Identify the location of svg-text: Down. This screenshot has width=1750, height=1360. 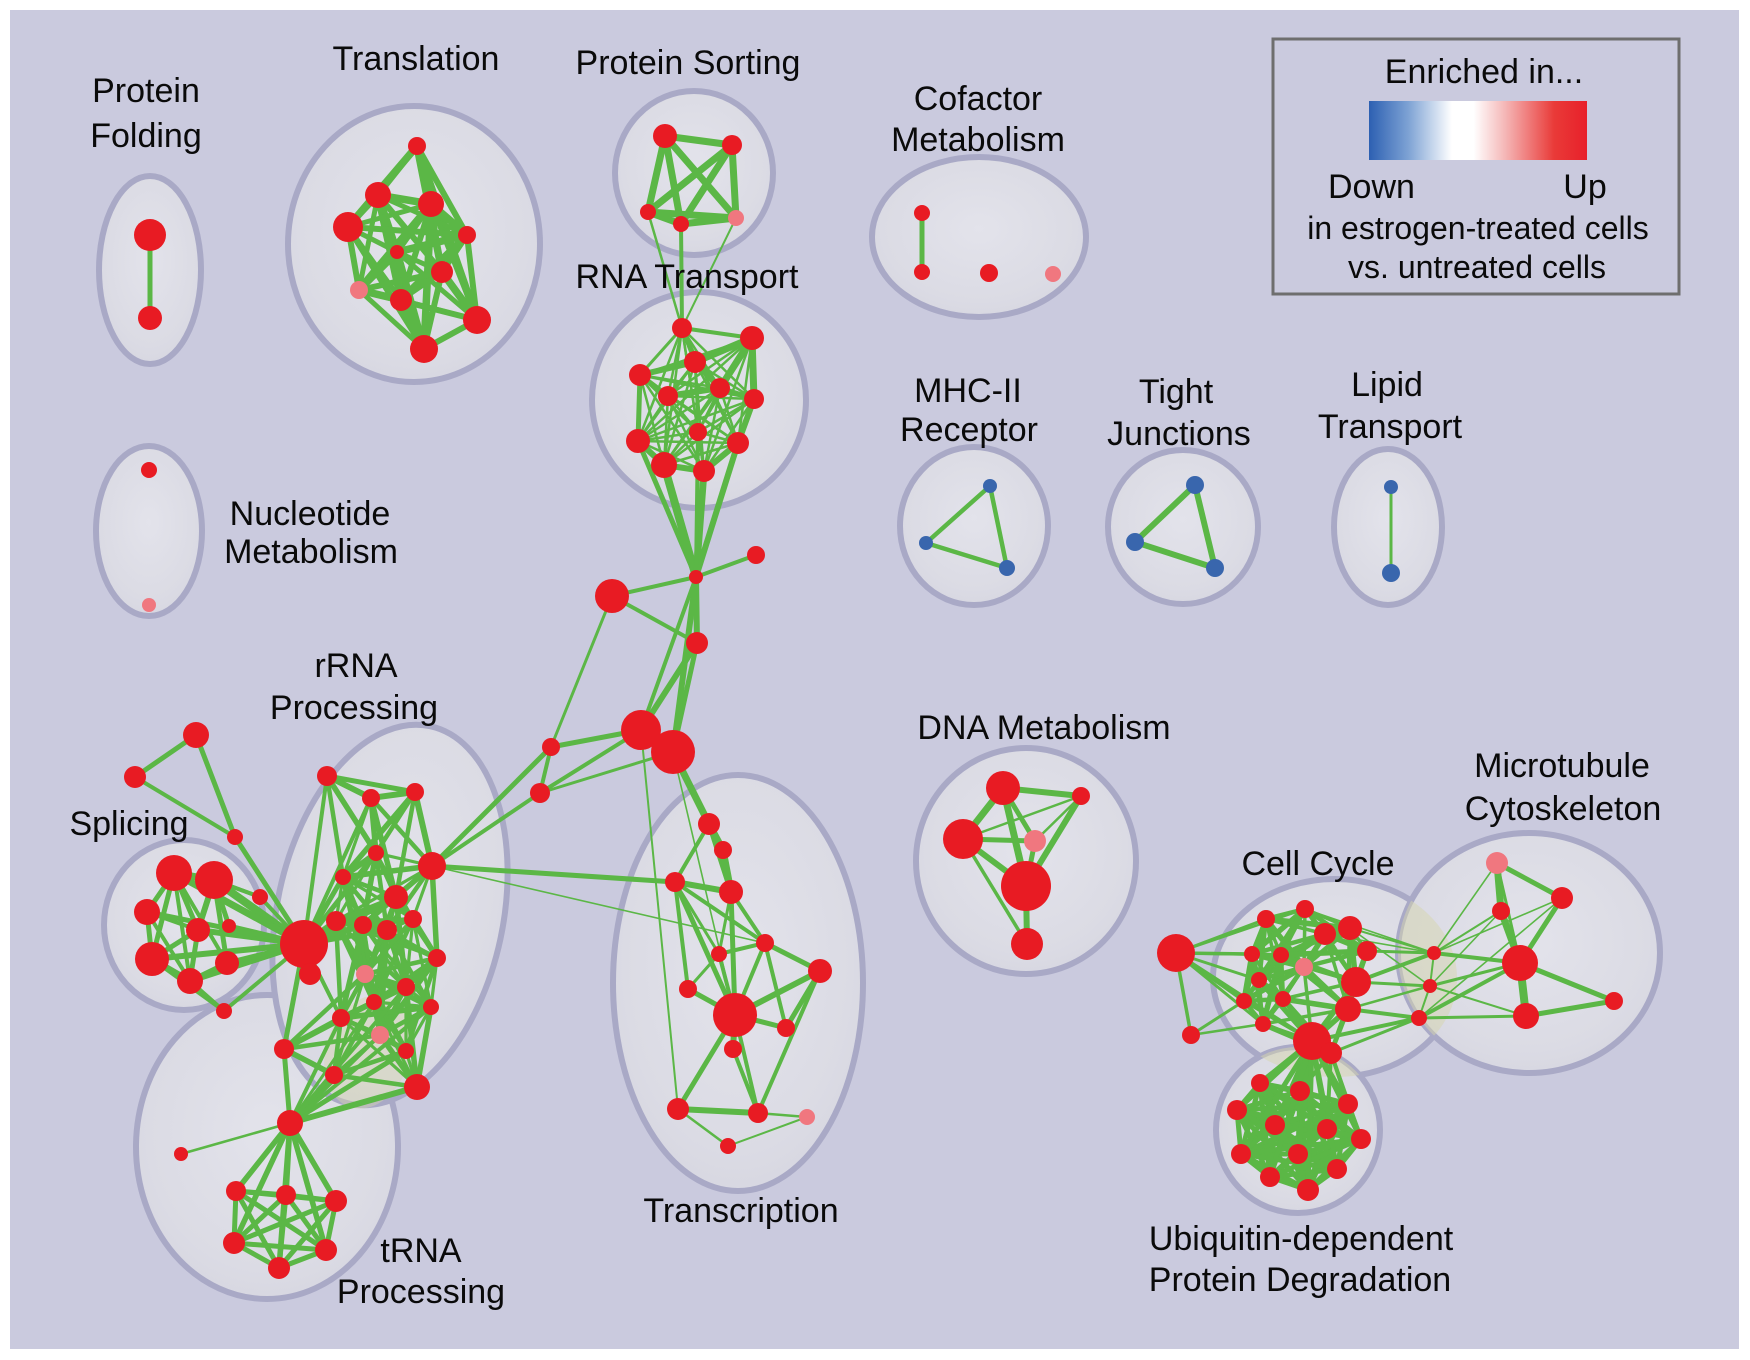
(1371, 187).